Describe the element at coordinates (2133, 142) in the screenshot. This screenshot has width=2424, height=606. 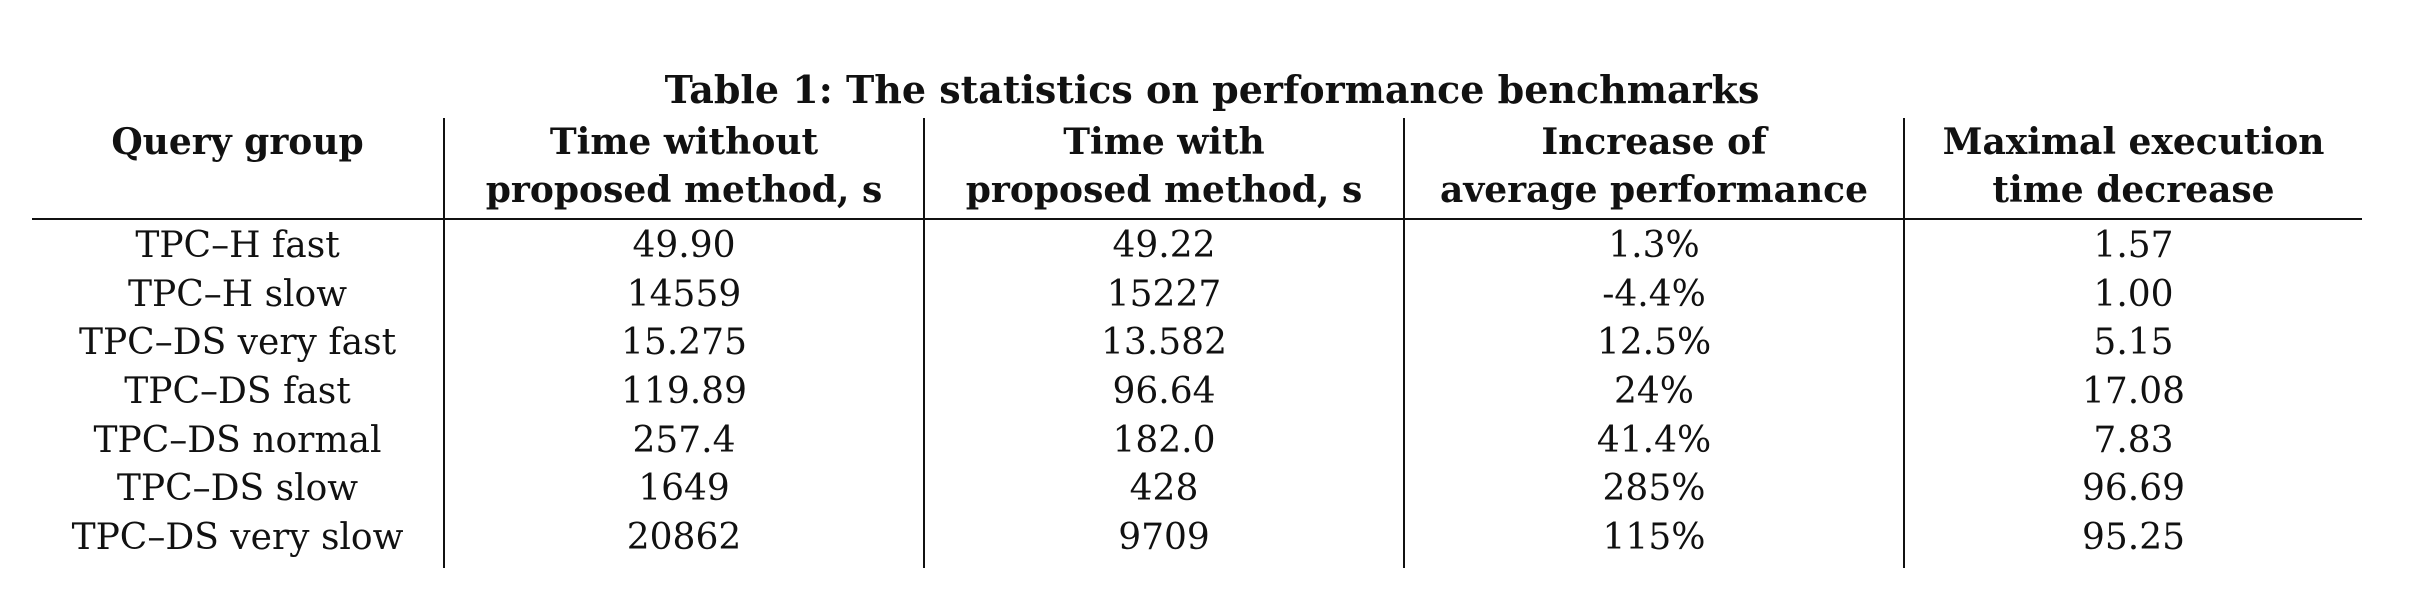
I see `header-max-decrease-line1: Maximal execution` at that location.